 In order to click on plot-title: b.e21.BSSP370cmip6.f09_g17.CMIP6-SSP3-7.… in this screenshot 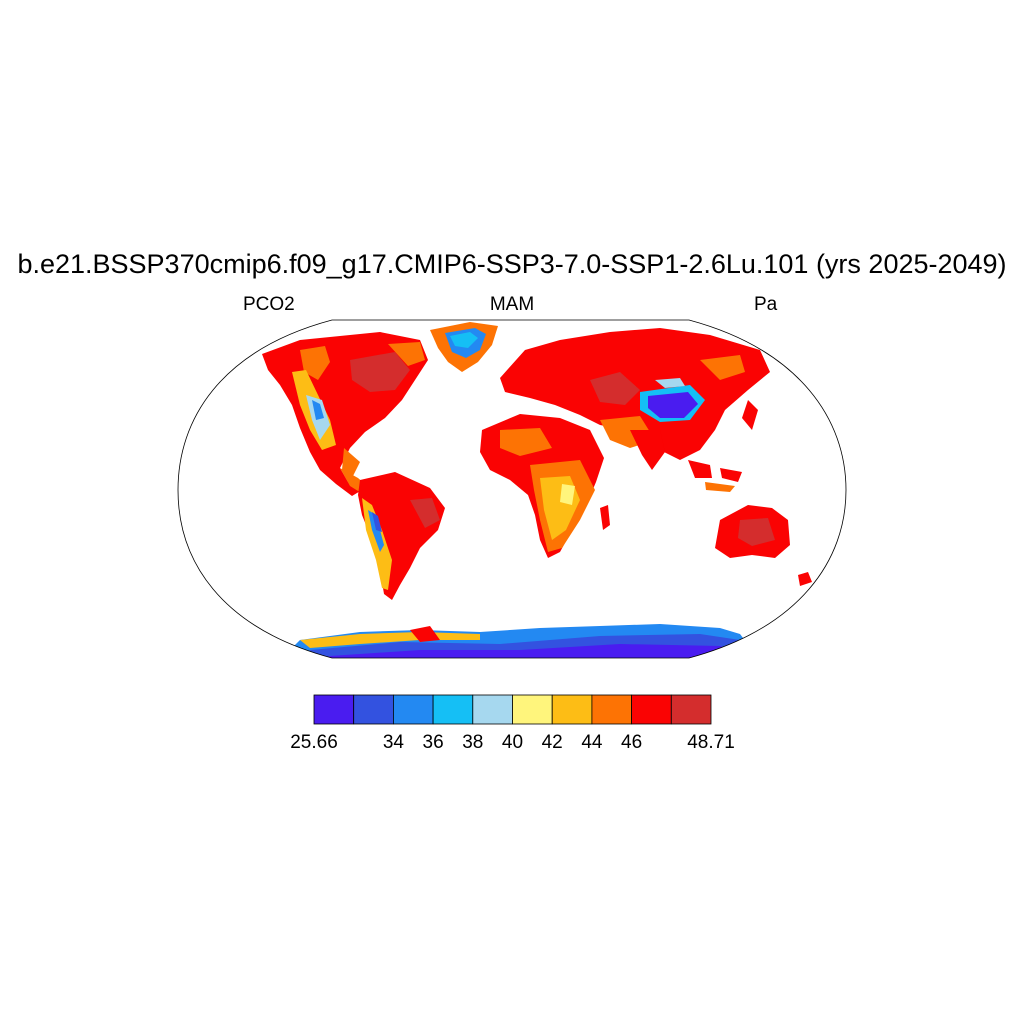, I will do `click(512, 264)`.